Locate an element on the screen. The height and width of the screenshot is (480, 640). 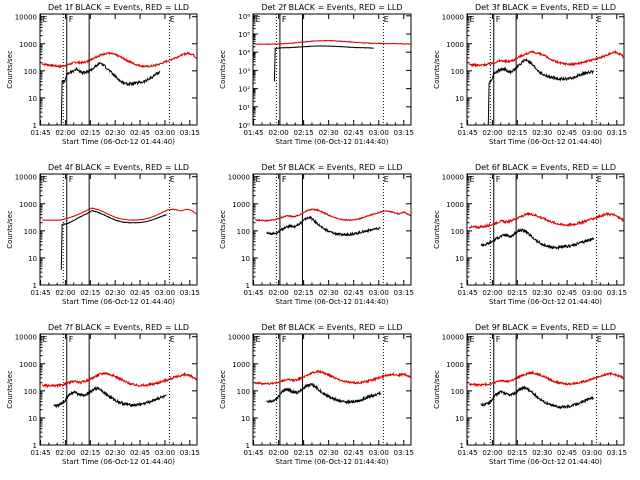
chart-title: Det 8f BLACK = Events, RED = LLD is located at coordinates (331, 327).